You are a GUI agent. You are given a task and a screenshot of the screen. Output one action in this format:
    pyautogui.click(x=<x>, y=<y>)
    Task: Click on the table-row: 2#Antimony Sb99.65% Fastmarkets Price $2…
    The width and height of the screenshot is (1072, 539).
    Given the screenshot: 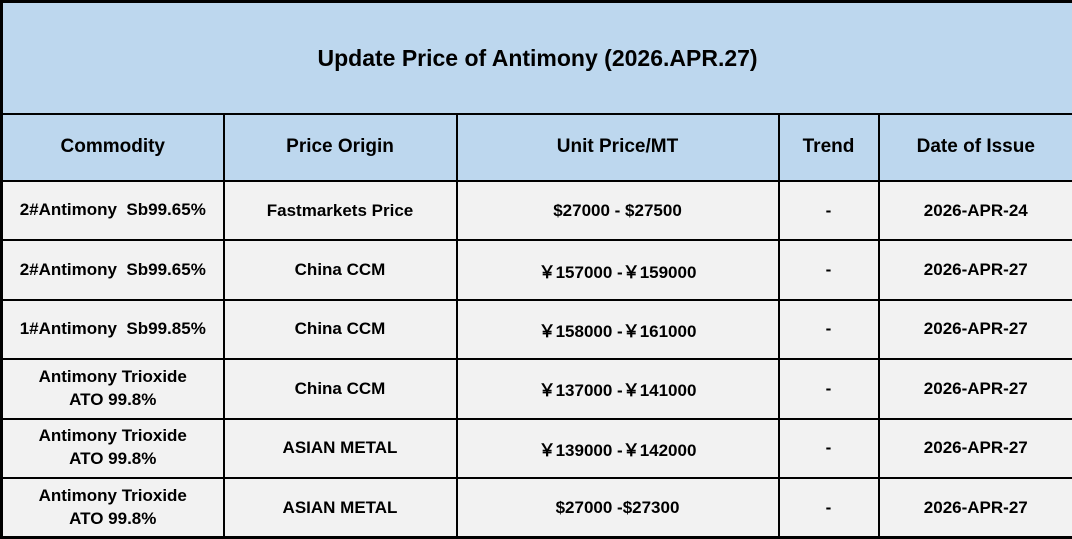 What is the action you would take?
    pyautogui.click(x=536, y=210)
    